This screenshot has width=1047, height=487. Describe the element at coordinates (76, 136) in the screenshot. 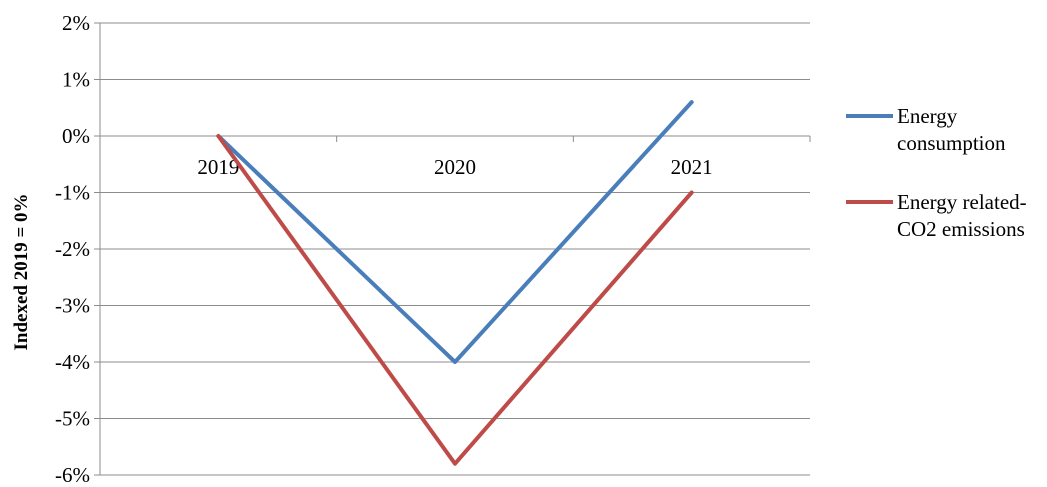

I see `y-tick-label: 0%` at that location.